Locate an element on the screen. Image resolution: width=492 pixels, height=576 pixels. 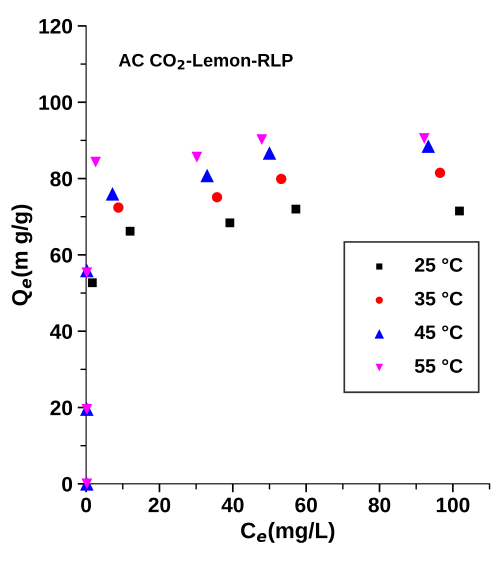
y-axis-title: Q$_{e}$(m g/g) is located at coordinates (21, 255).